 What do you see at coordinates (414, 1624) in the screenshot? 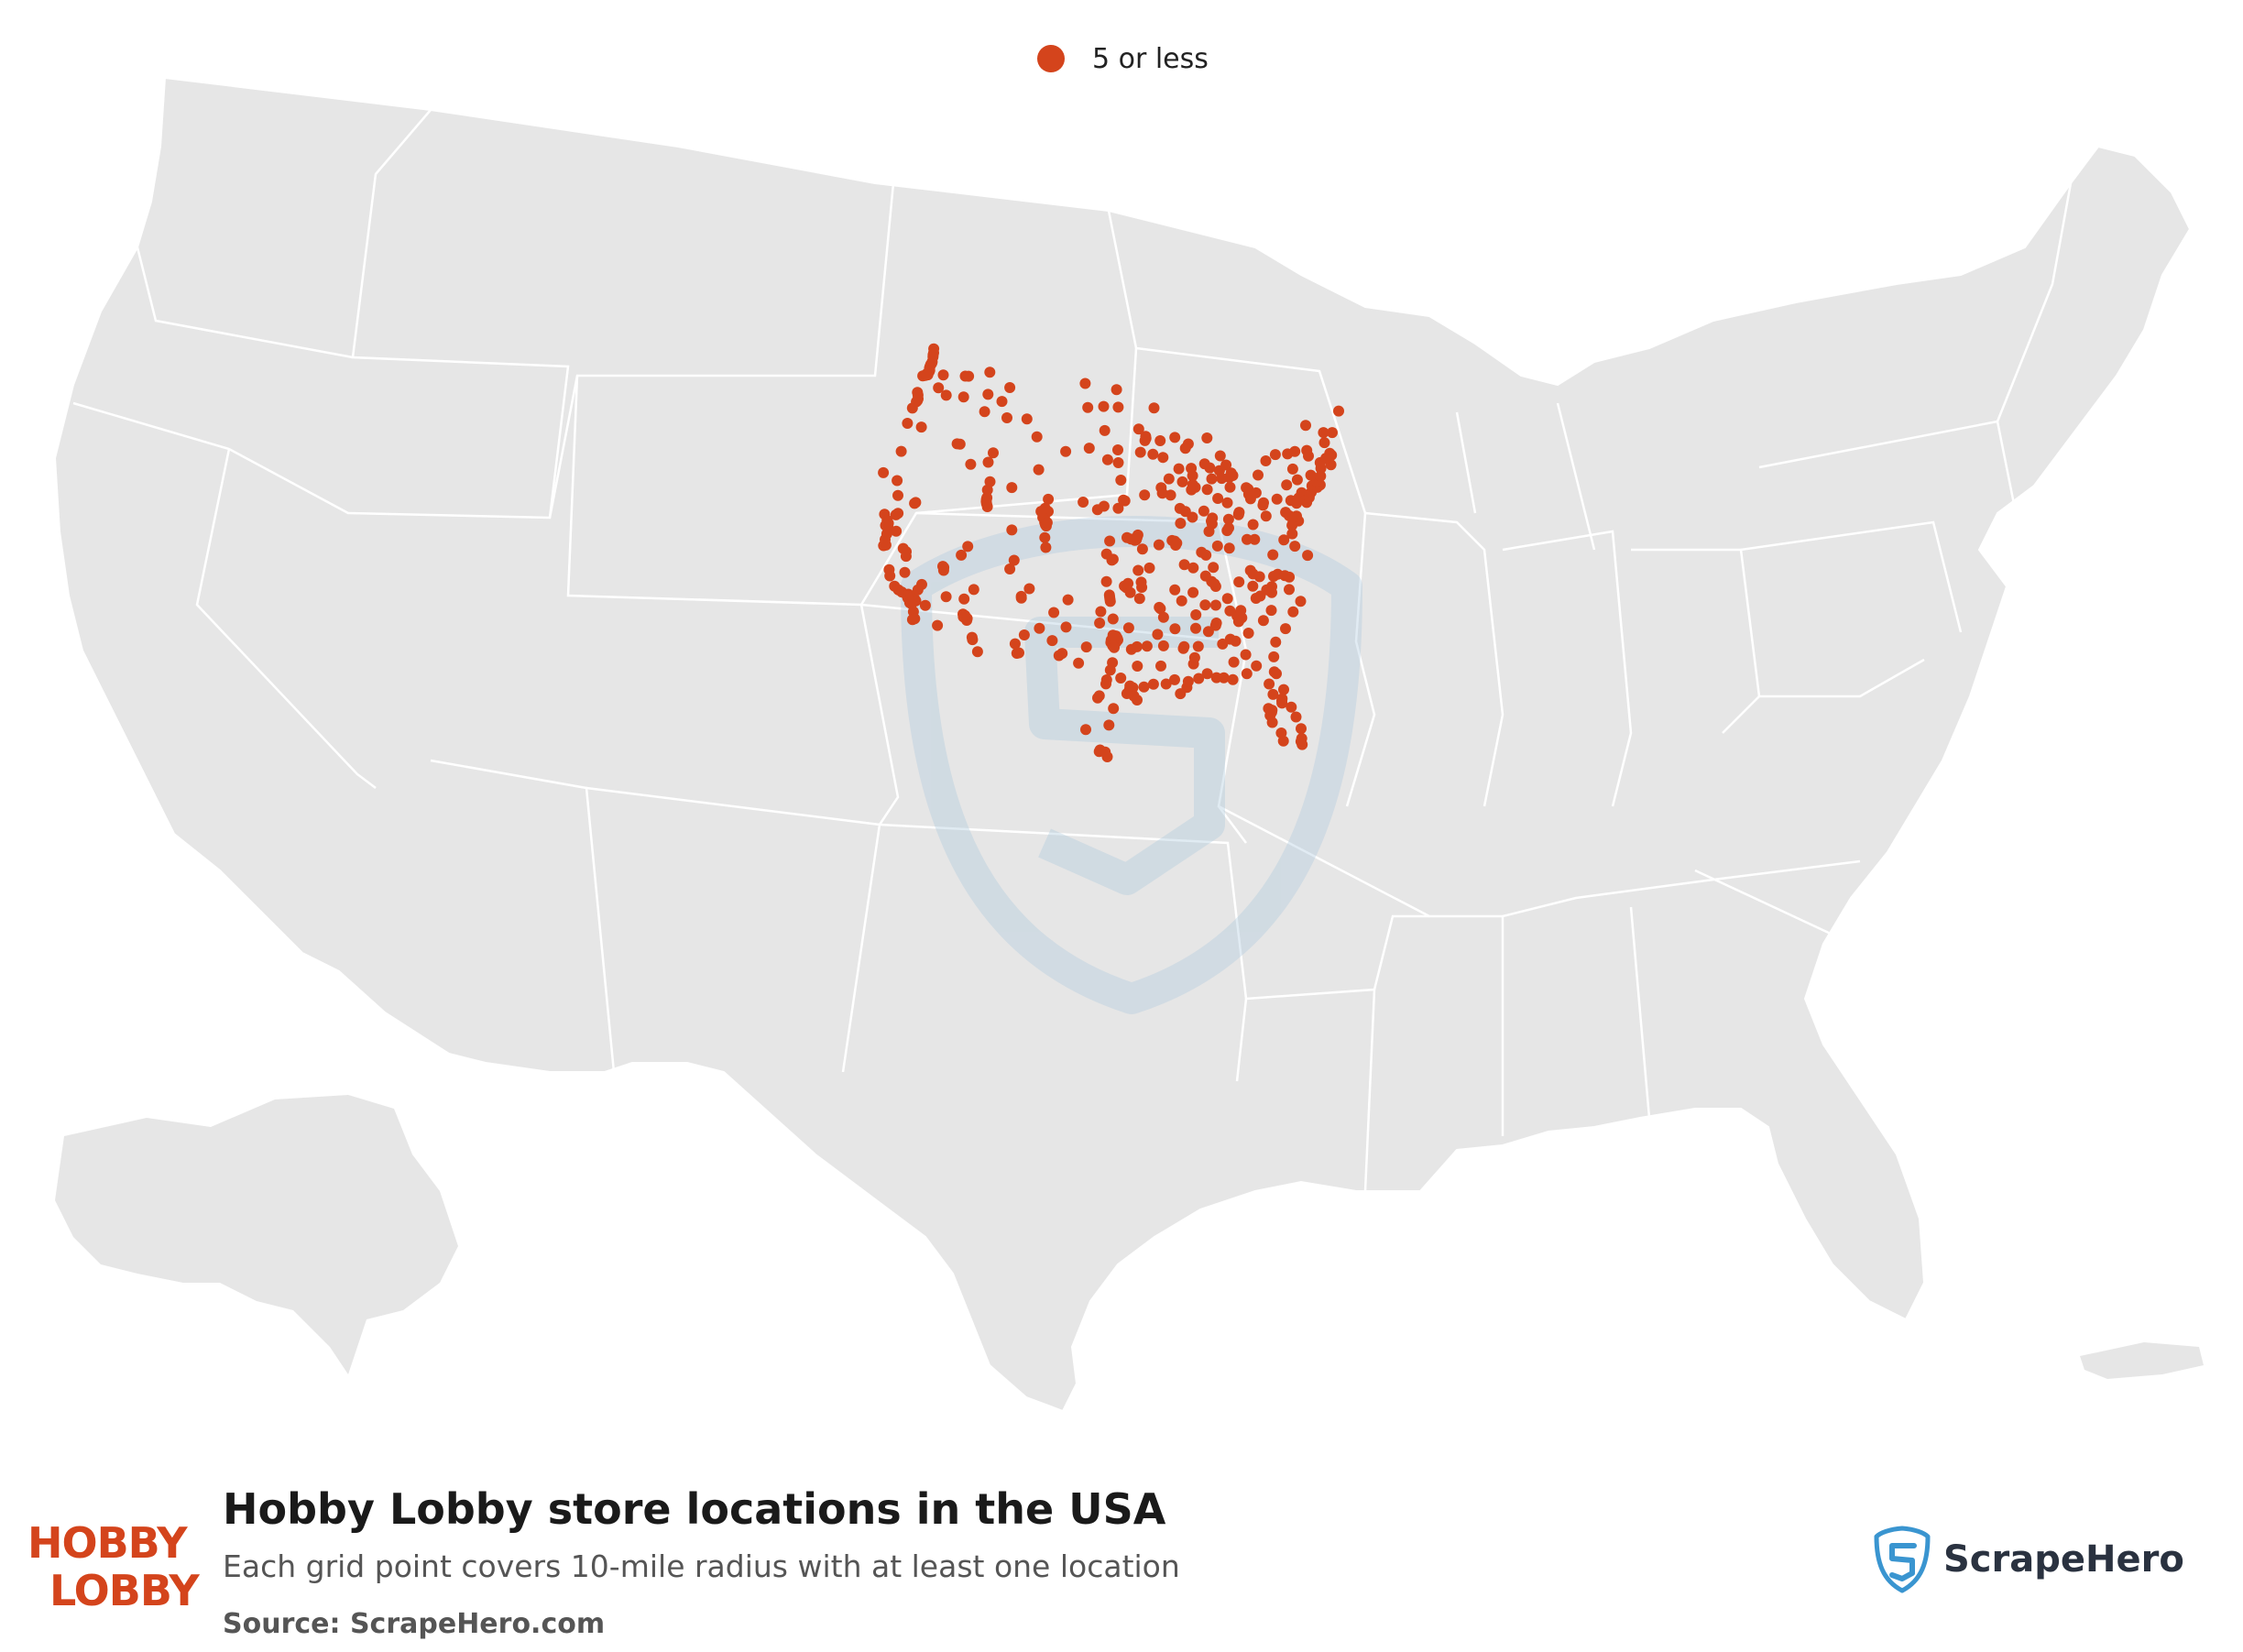
I see `source-link: Source: ScrapeHero.com` at bounding box center [414, 1624].